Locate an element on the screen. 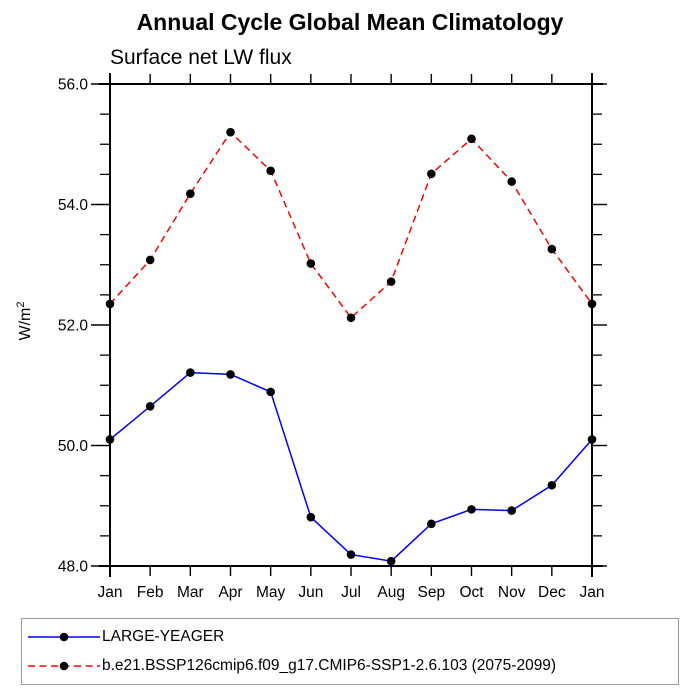  legend-label: LARGE-YEAGER is located at coordinates (163, 637).